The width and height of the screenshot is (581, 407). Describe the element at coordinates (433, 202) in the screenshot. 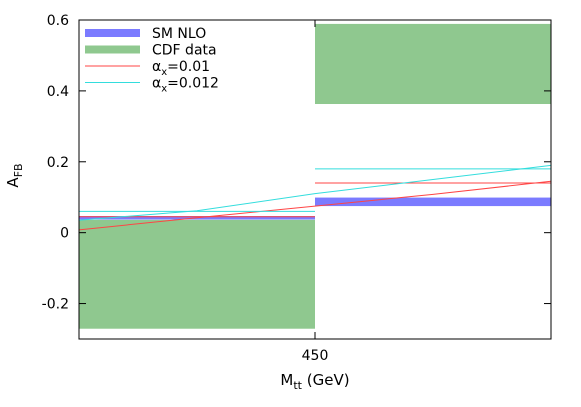

I see `sm-nlo-band-high` at that location.